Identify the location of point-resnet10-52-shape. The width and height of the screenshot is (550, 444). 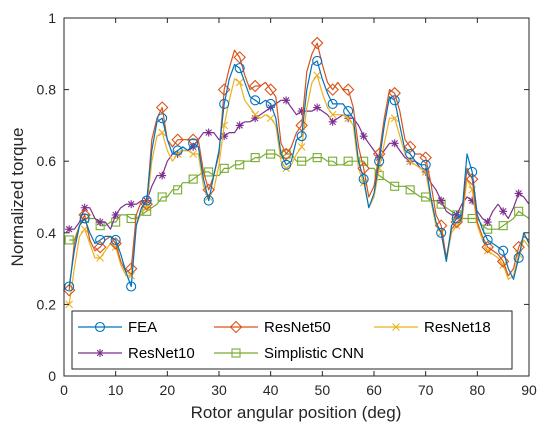
(332, 121).